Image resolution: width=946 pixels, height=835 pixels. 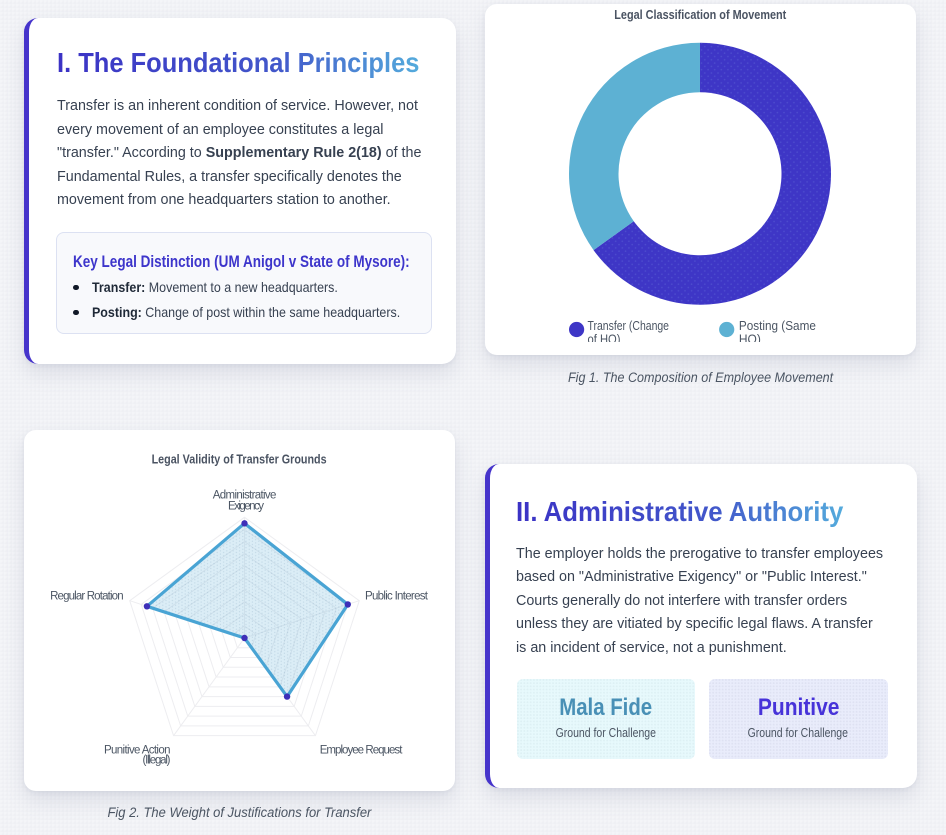 I want to click on svg-text: (Illegal), so click(x=157, y=760).